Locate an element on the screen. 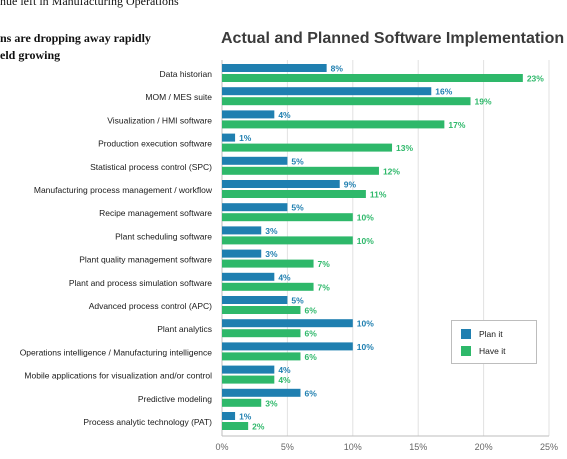  legend-item-plan: Plan it is located at coordinates (482, 334).